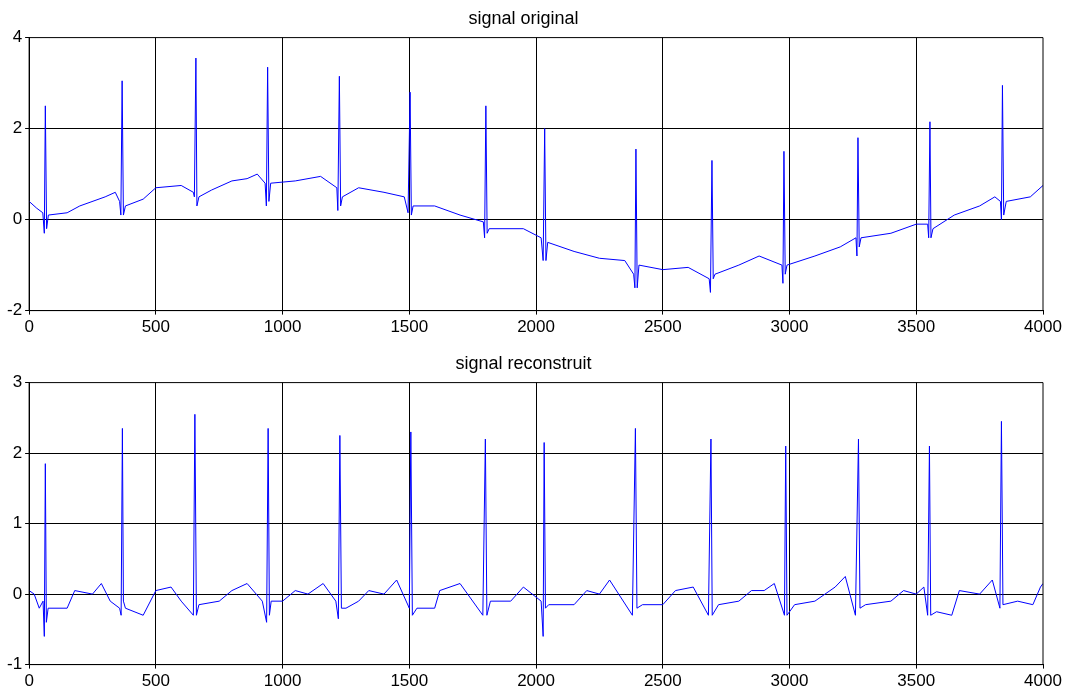 Image resolution: width=1073 pixels, height=699 pixels. Describe the element at coordinates (523, 362) in the screenshot. I see `chart-title: signal reconstruit` at that location.